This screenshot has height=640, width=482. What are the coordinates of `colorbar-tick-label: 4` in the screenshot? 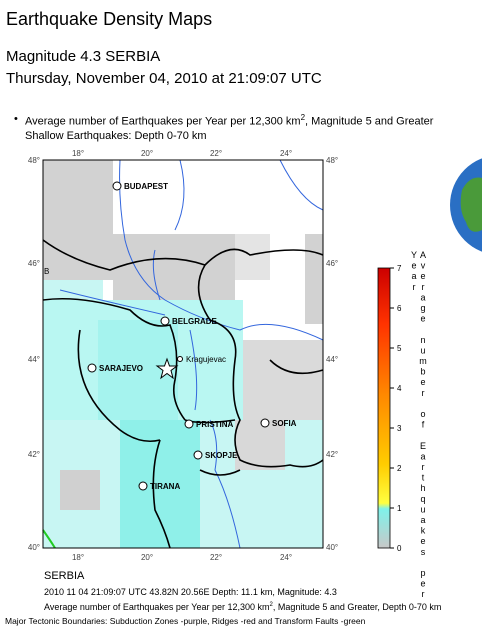 It's located at (399, 388).